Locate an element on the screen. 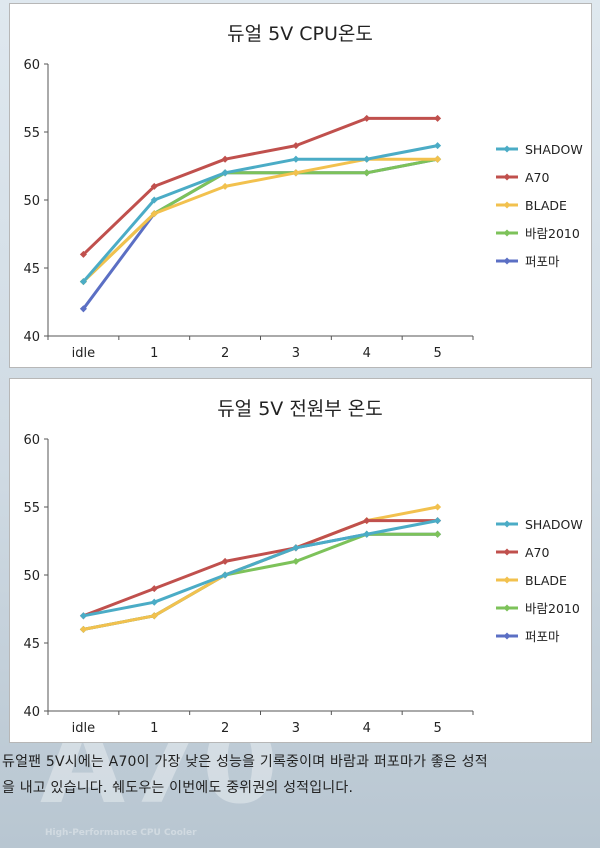  power-chart-legend-marker-blade is located at coordinates (507, 580).